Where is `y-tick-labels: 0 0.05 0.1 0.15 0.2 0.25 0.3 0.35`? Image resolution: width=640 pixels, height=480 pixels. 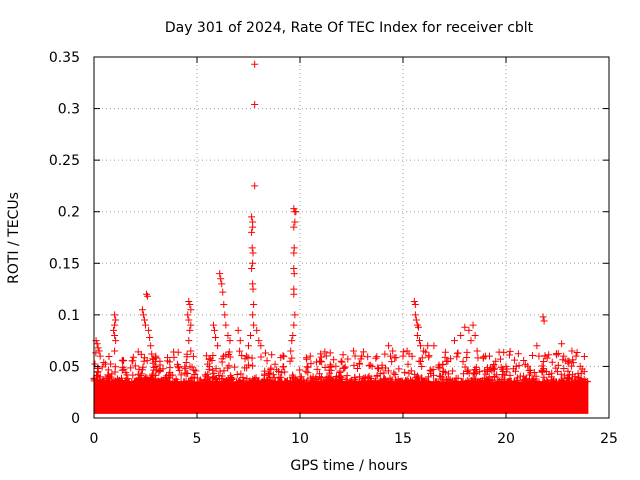 y-tick-labels: 0 0.05 0.1 0.15 0.2 0.25 0.3 0.35 is located at coordinates (64, 238).